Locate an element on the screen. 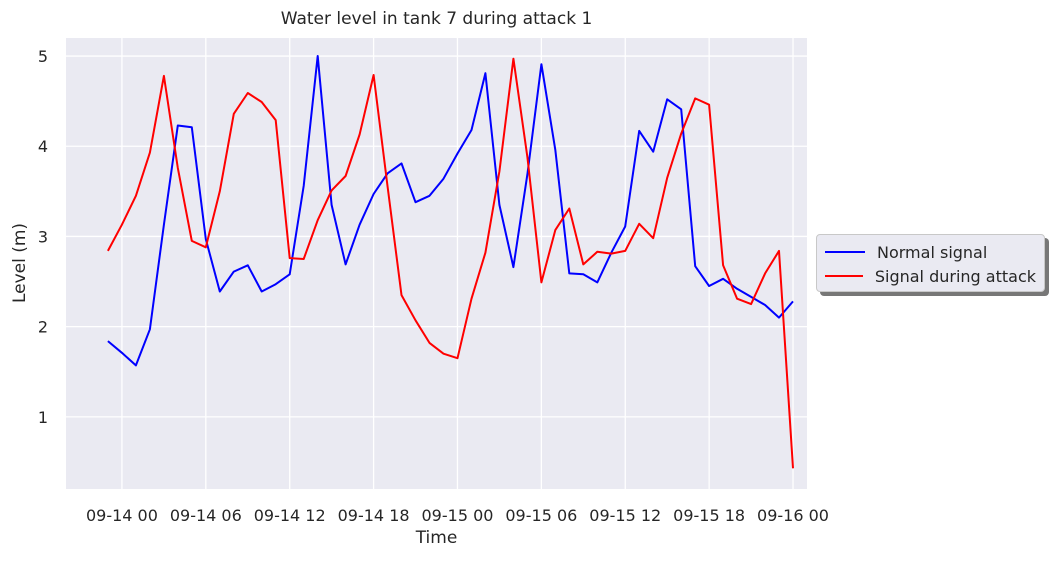  legend: Normal signal Signal during attack is located at coordinates (930, 263).